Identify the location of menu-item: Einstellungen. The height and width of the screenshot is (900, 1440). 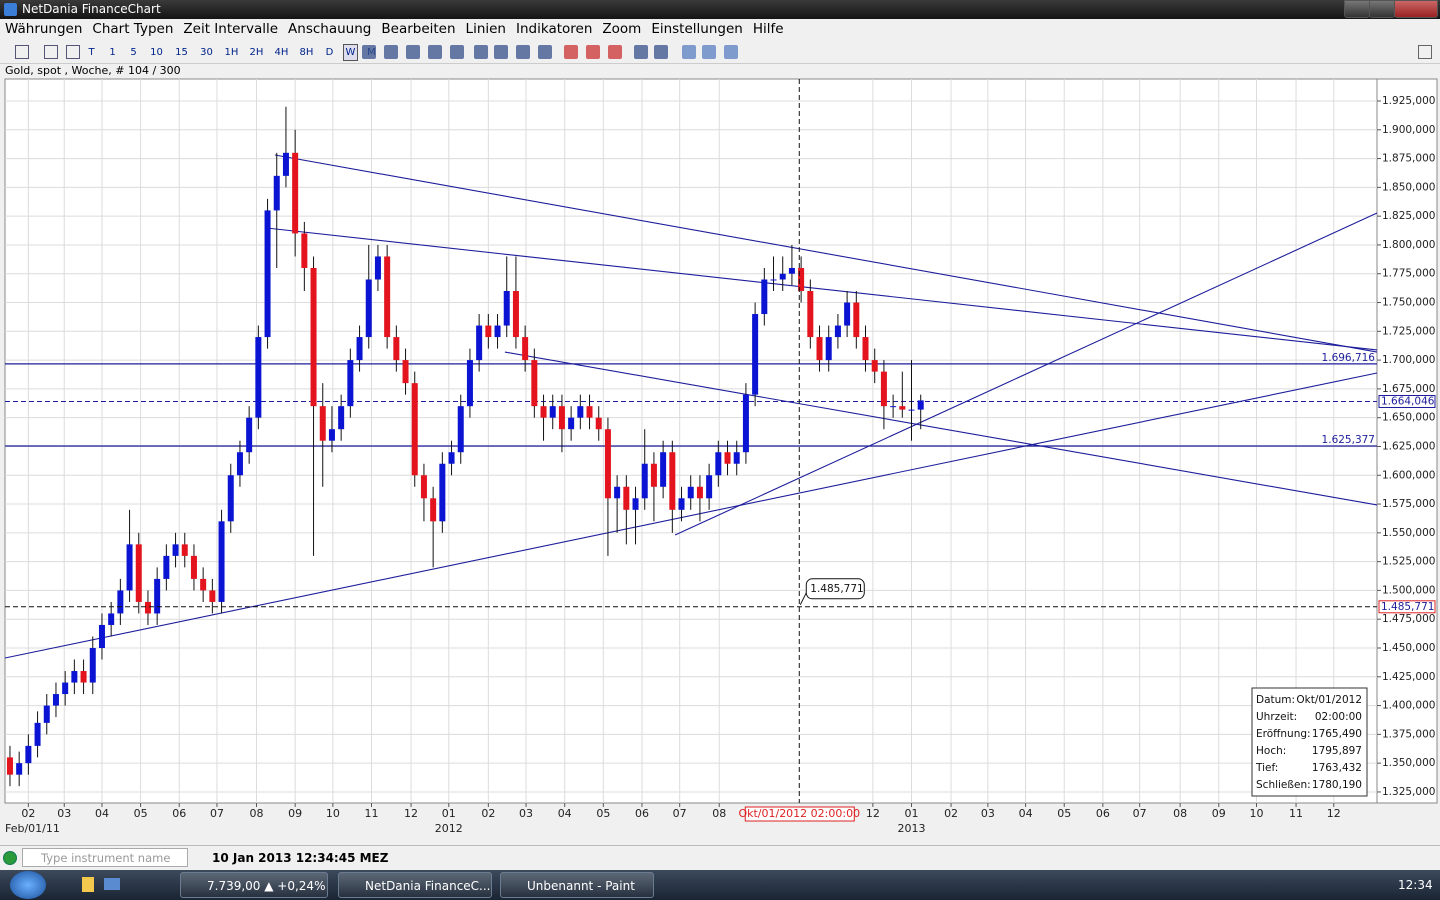
(697, 29).